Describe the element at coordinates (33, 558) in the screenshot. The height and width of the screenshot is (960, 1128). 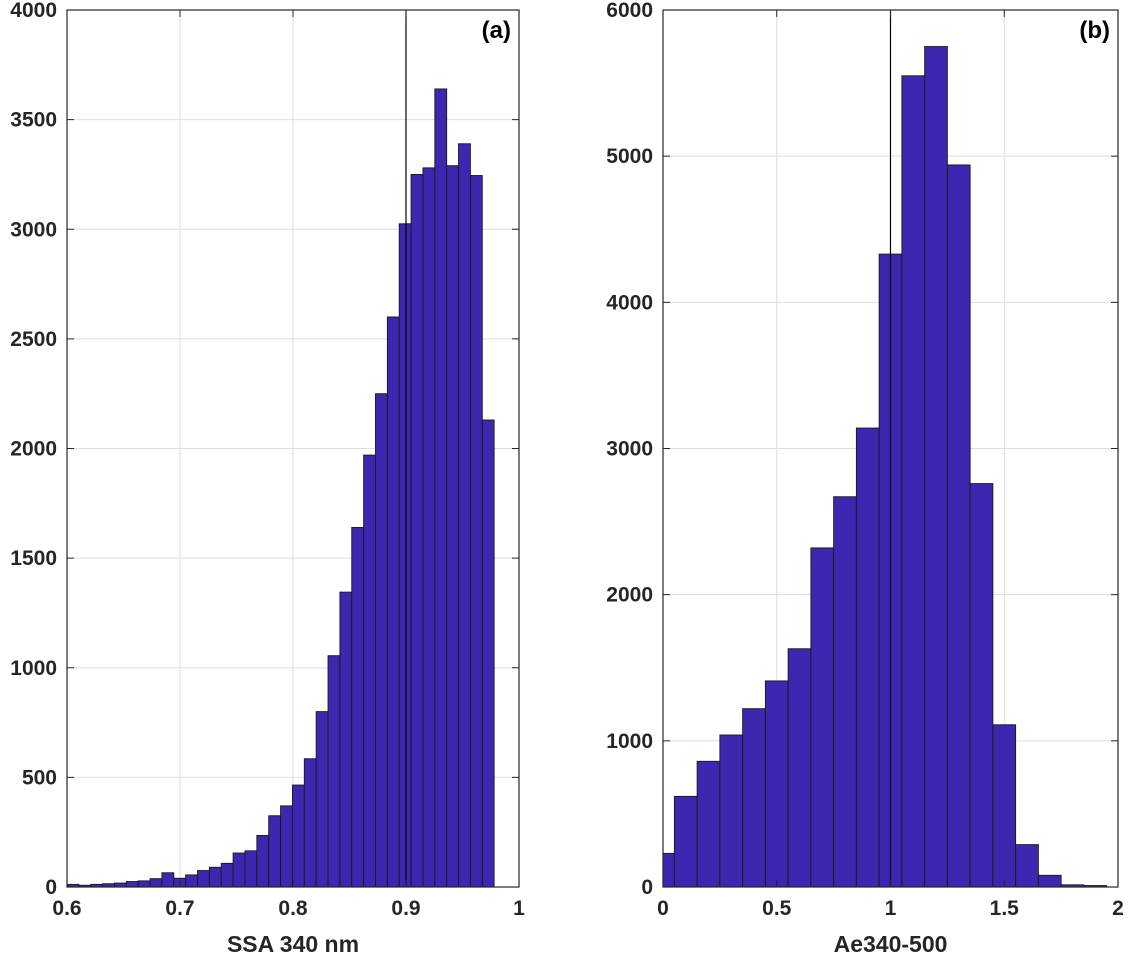
I see `y-tick-label: 1500` at that location.